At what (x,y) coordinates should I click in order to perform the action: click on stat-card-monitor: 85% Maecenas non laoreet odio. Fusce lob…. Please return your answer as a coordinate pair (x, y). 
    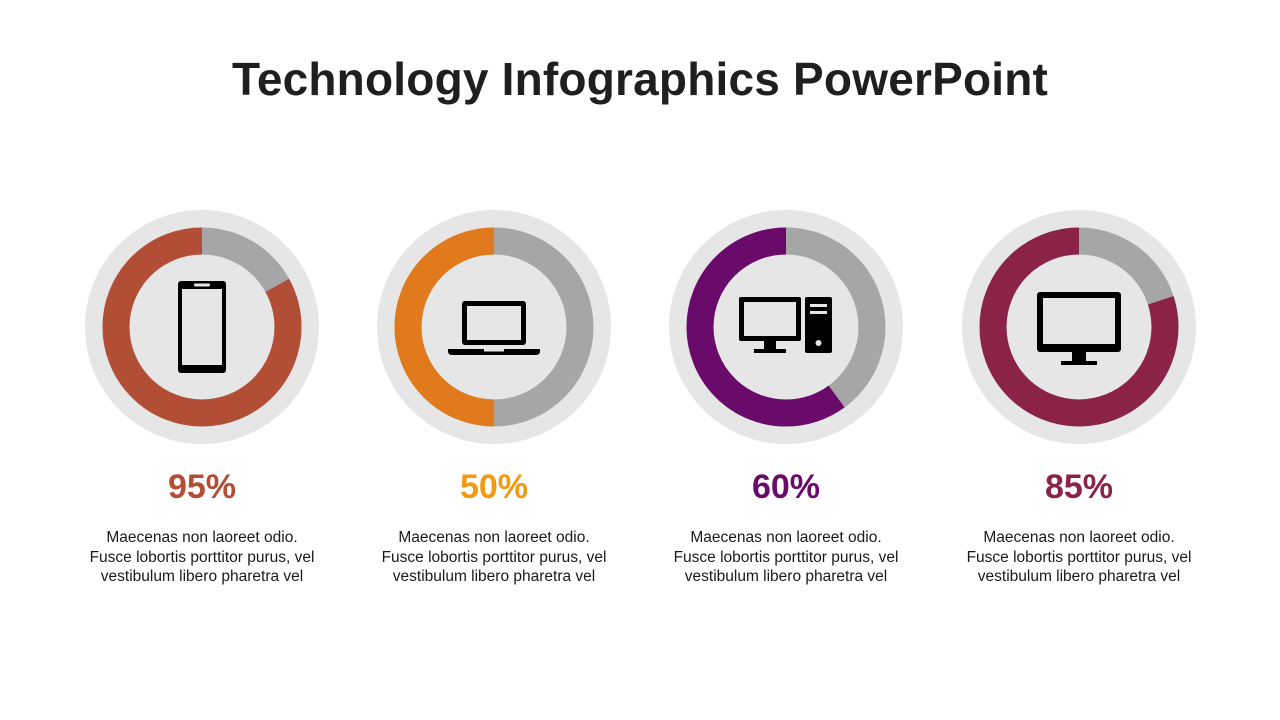
    Looking at the image, I should click on (1079, 410).